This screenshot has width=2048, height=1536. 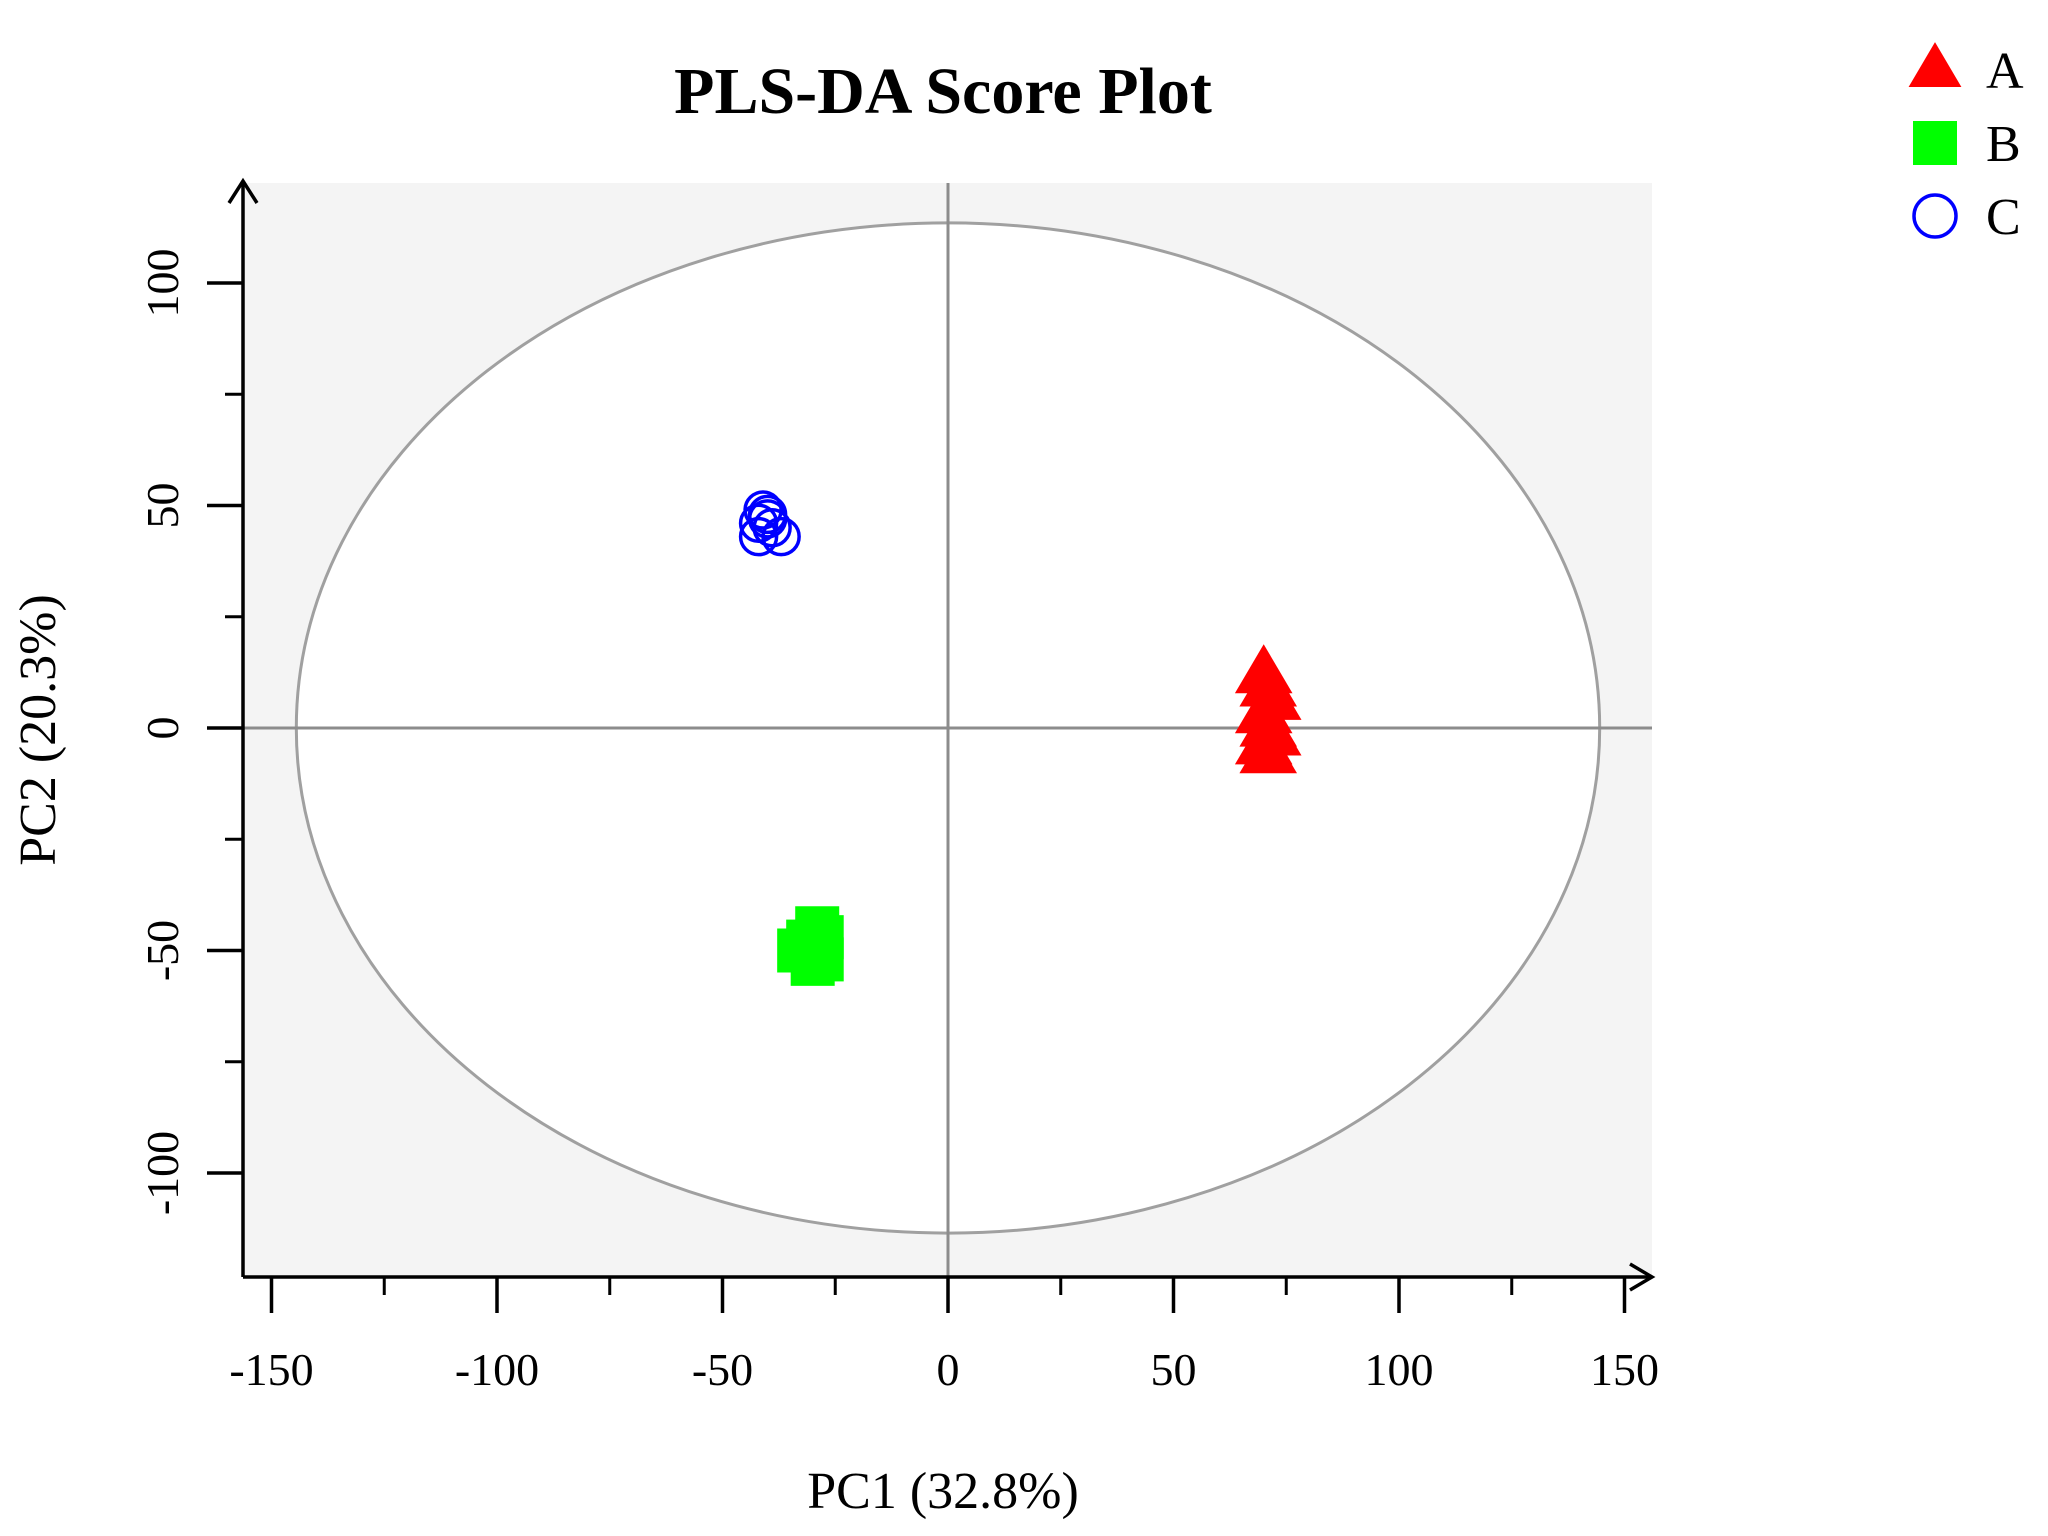 I want to click on legend: ABC, so click(x=1966, y=144).